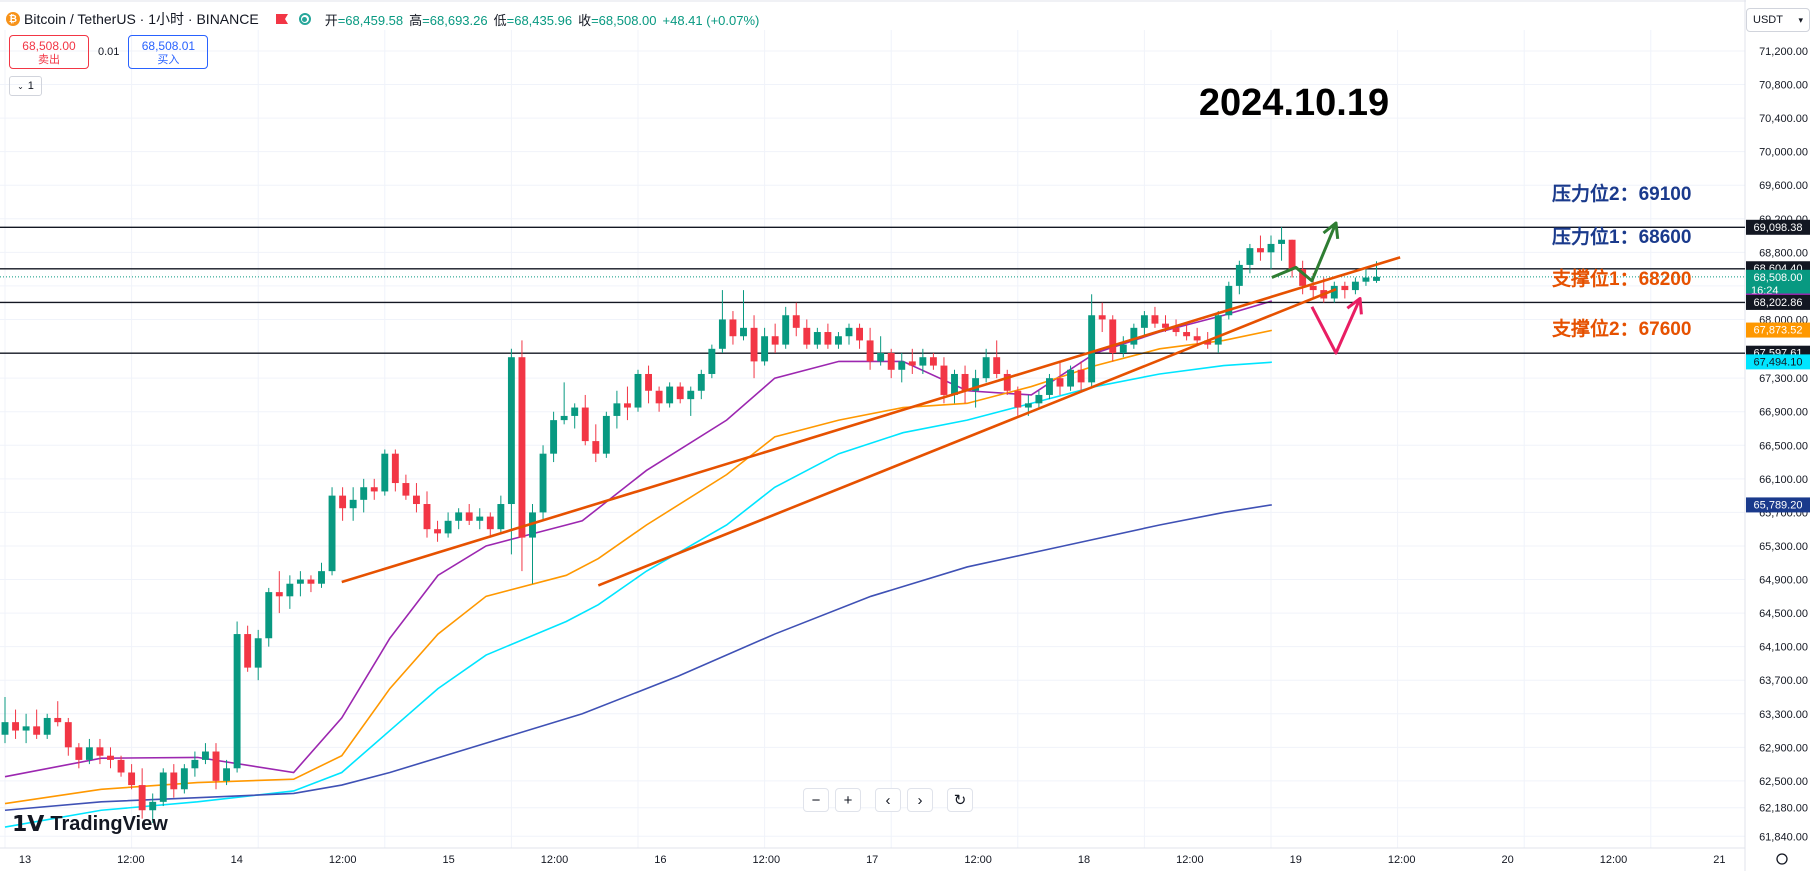 This screenshot has height=871, width=1819. I want to click on price-tick: 69,600.00, so click(1783, 186).